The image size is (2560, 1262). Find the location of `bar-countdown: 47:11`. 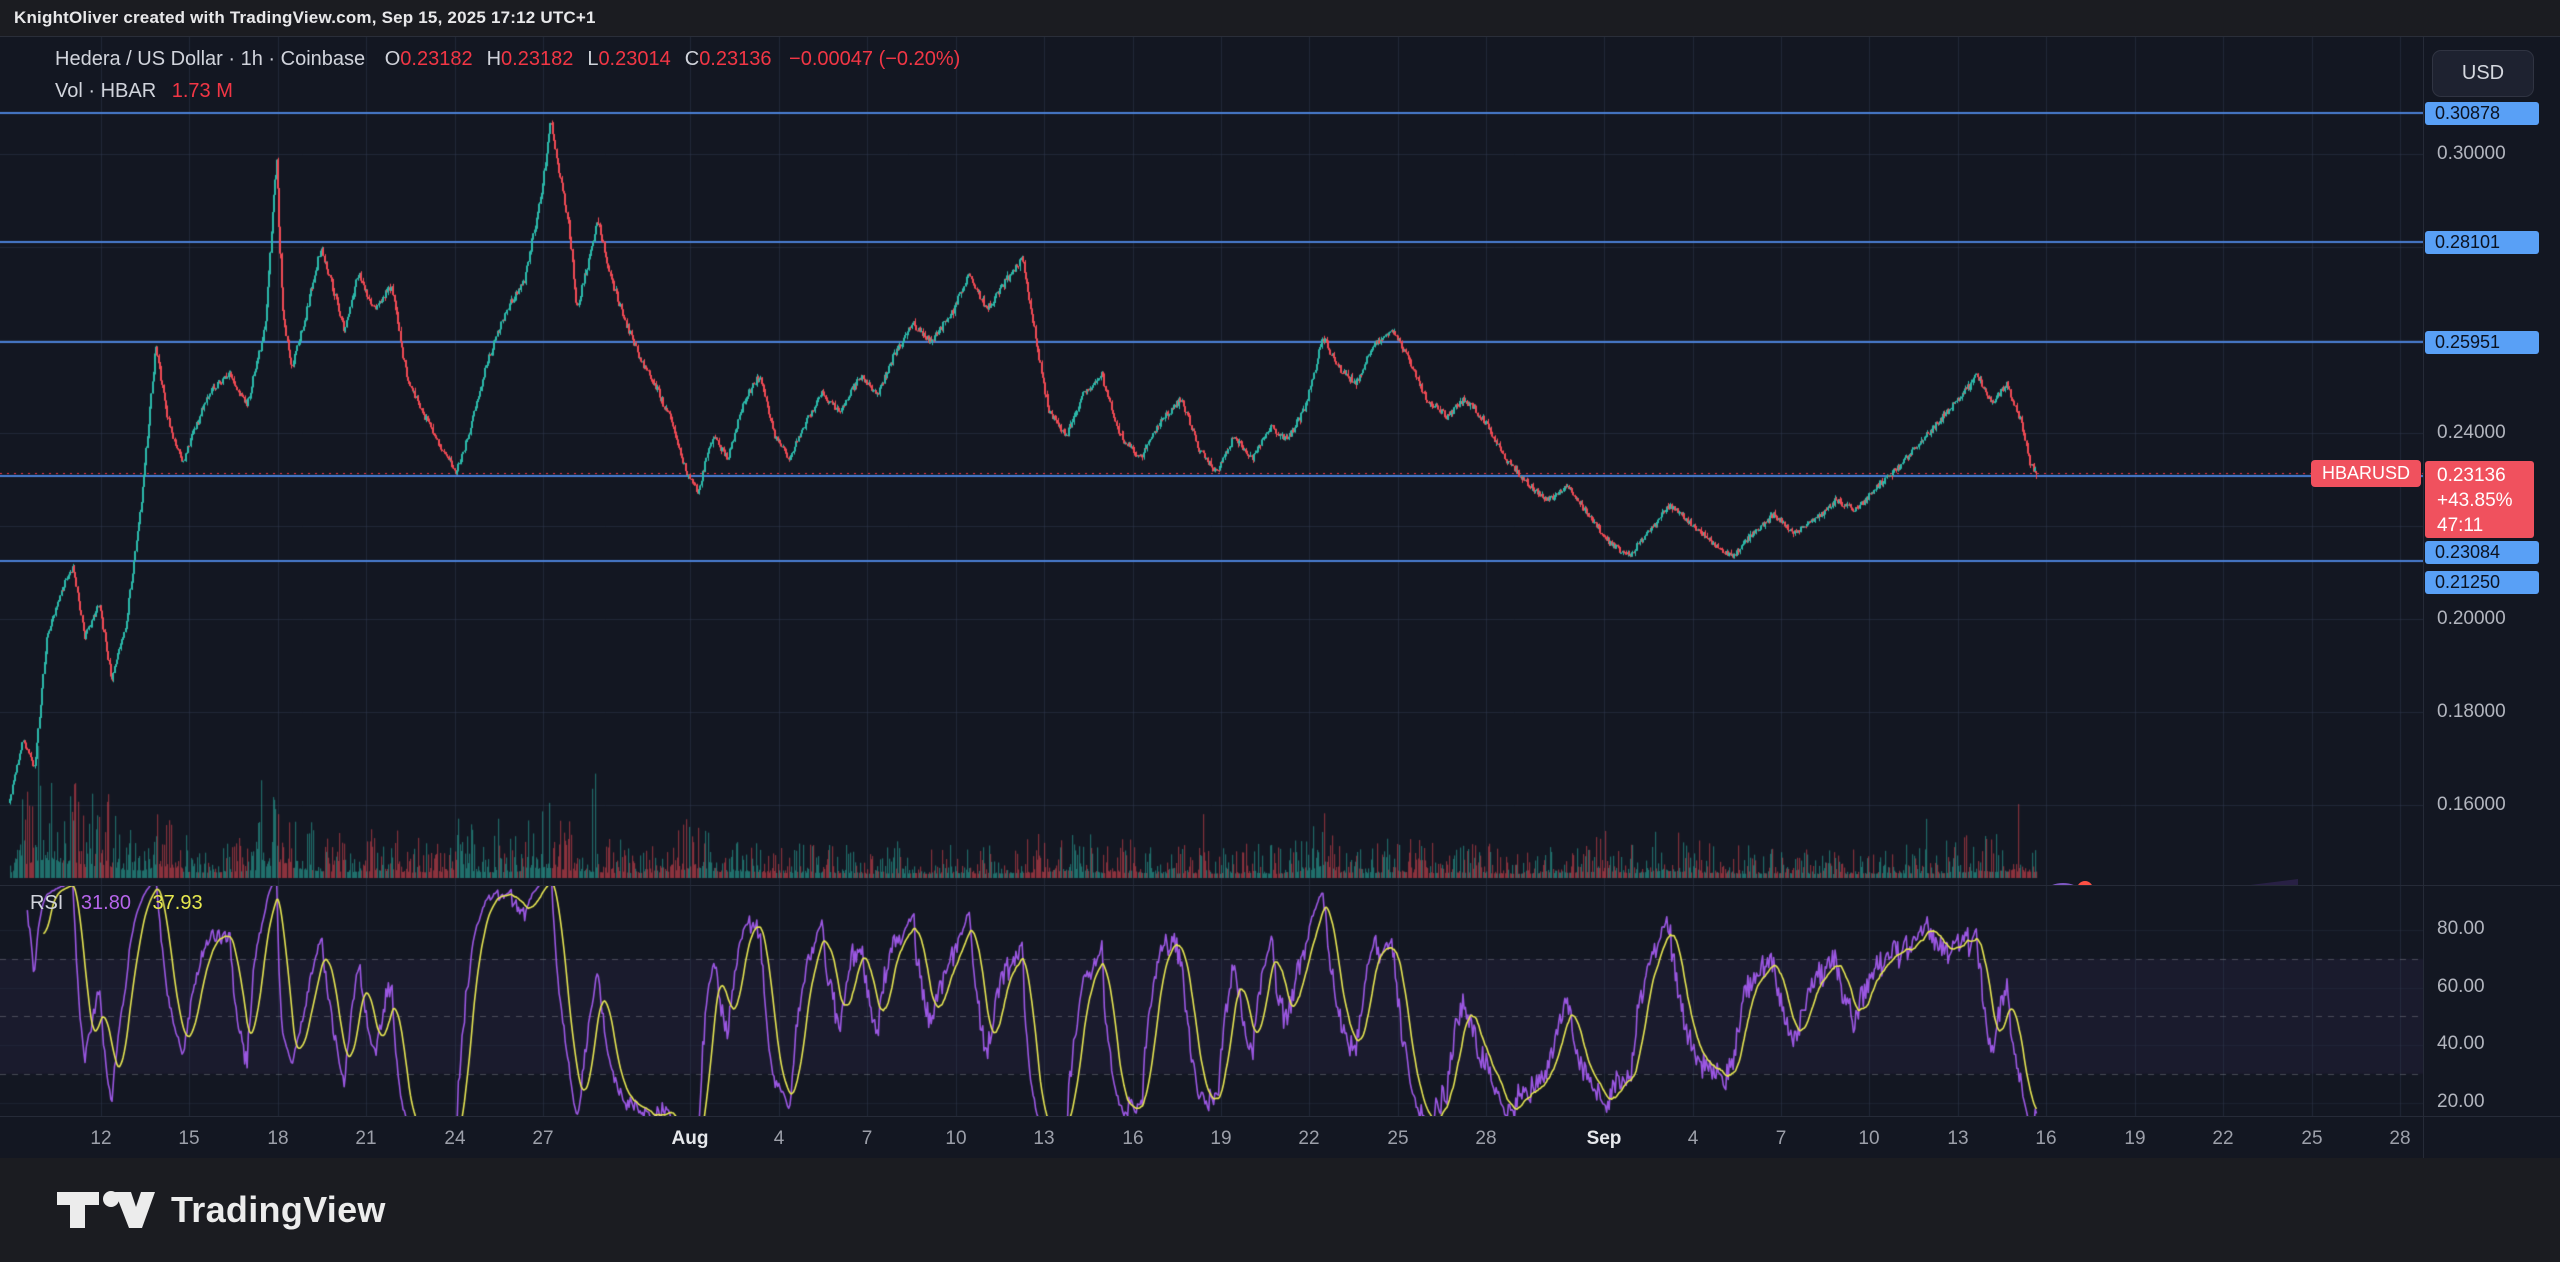

bar-countdown: 47:11 is located at coordinates (2460, 525).